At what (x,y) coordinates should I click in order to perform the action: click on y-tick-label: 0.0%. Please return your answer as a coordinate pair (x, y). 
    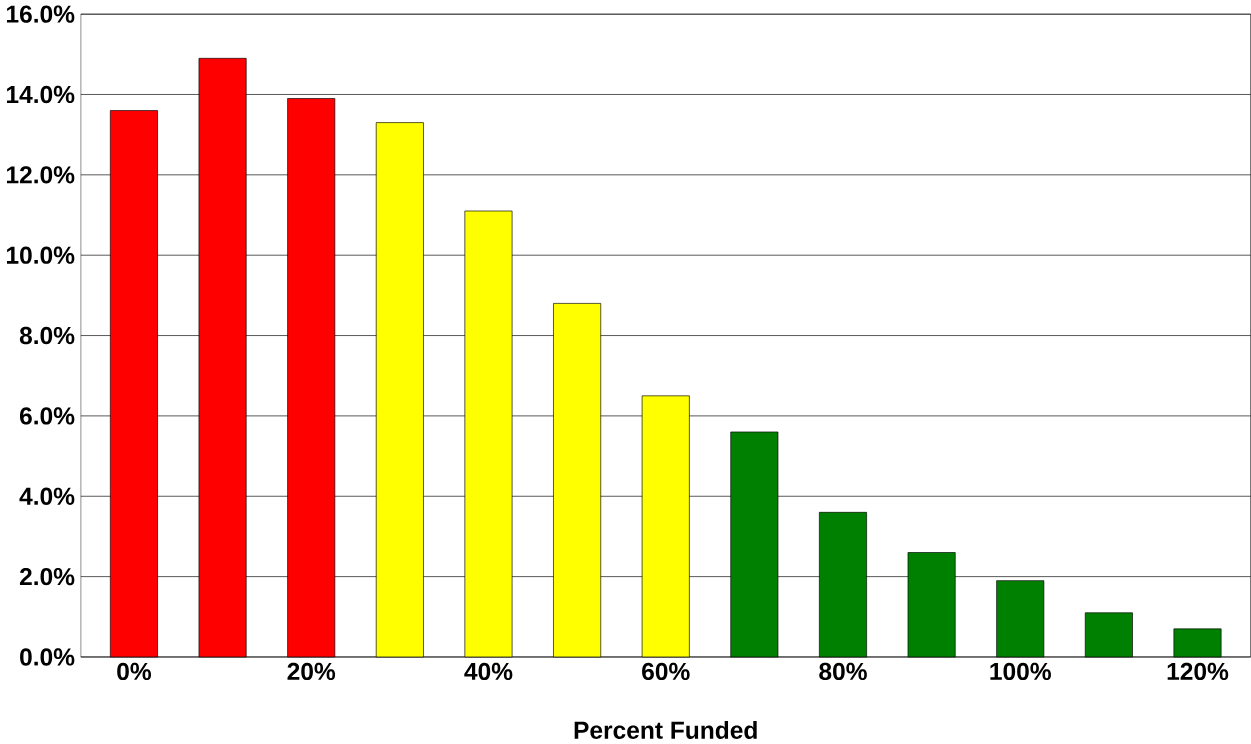
    Looking at the image, I should click on (47, 657).